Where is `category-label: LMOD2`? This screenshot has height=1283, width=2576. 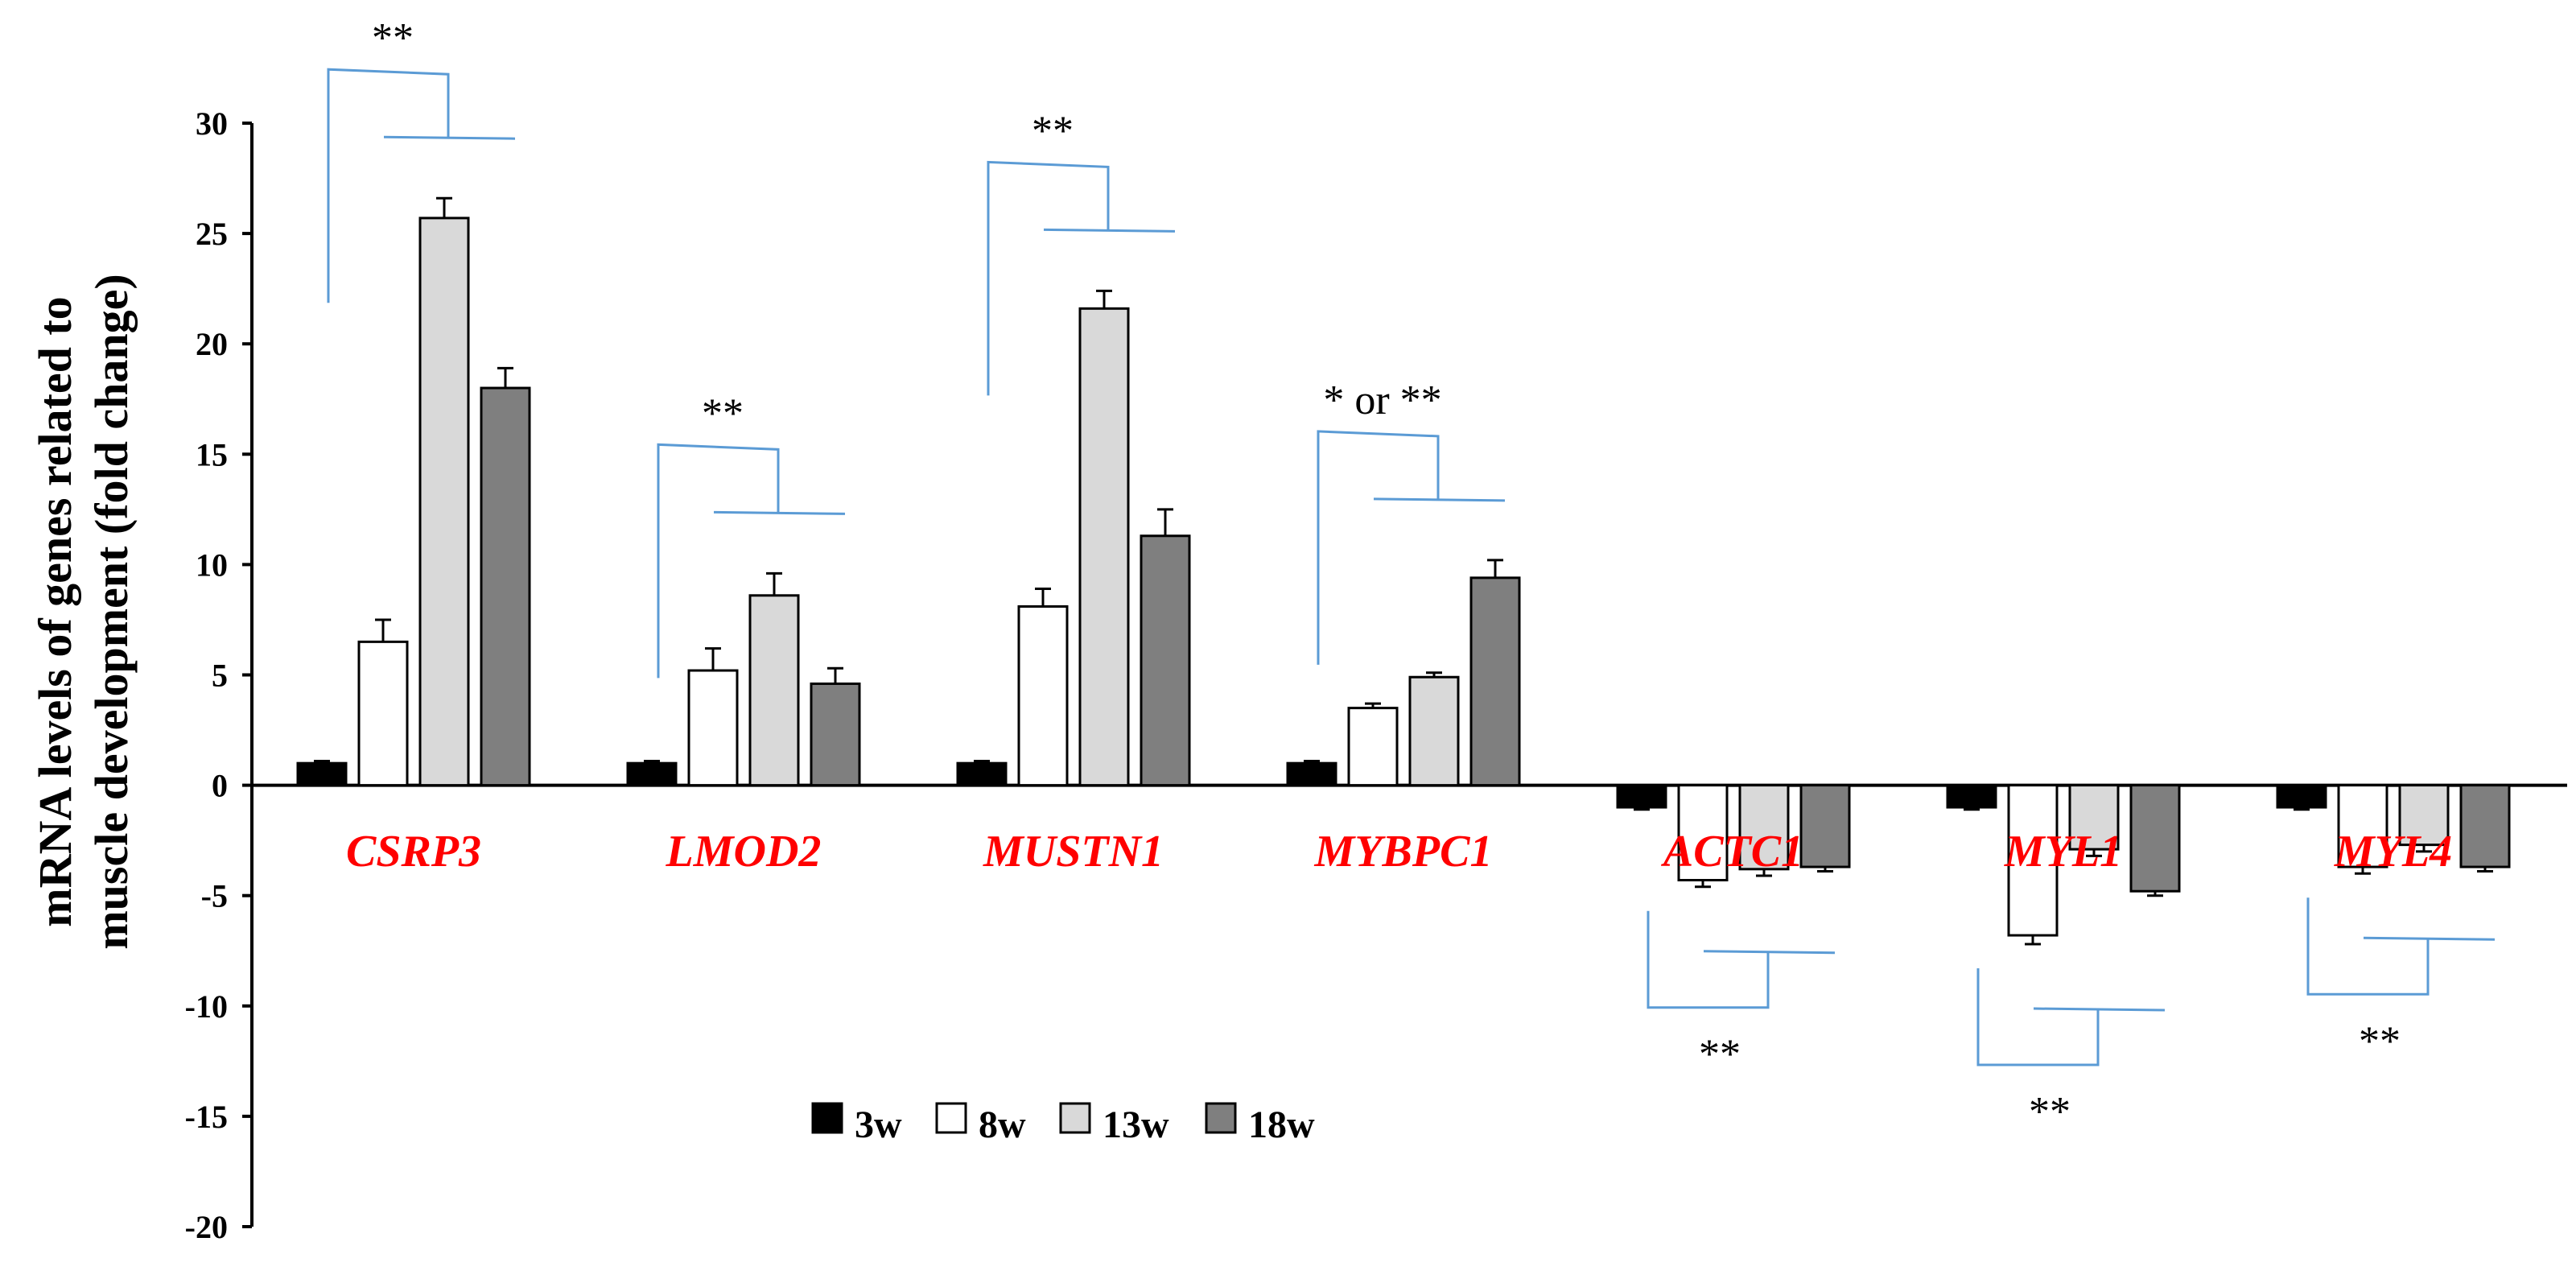 category-label: LMOD2 is located at coordinates (744, 852).